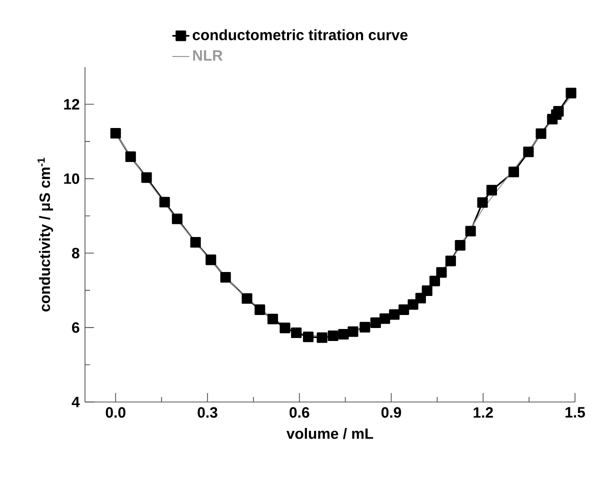  I want to click on x-tick-label: 1.2, so click(483, 412).